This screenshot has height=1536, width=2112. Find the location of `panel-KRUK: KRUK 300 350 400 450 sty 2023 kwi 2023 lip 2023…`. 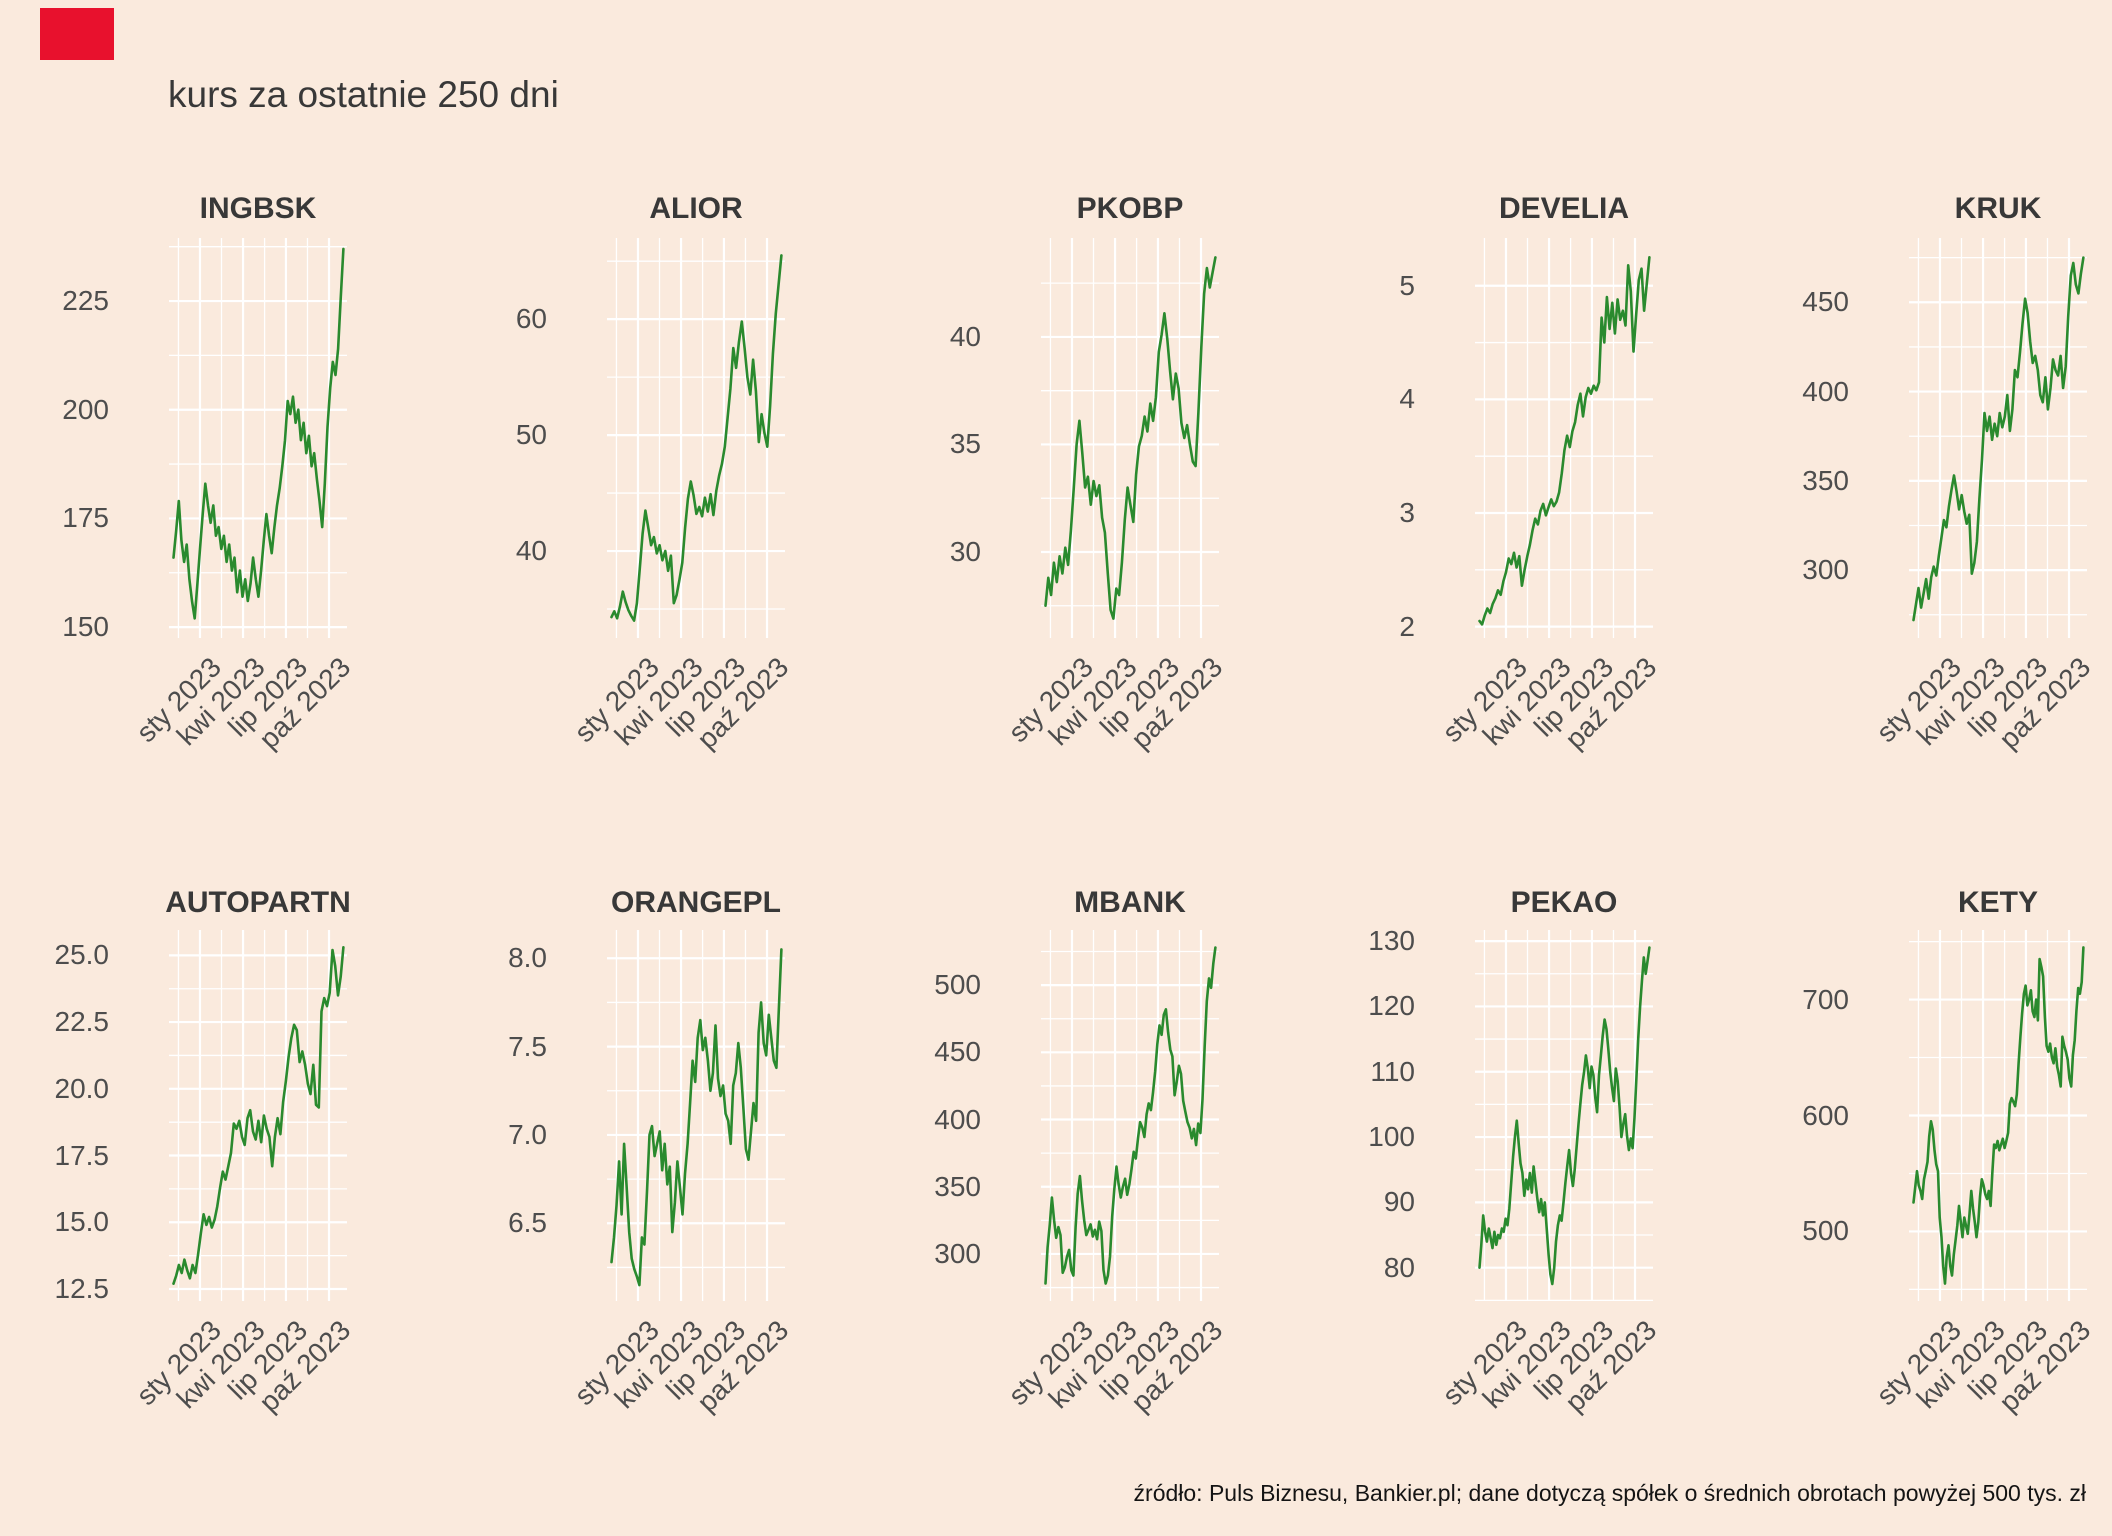

panel-KRUK: KRUK 300 350 400 450 sty 2023 kwi 2023 lip 2023… is located at coordinates (1915, 495).